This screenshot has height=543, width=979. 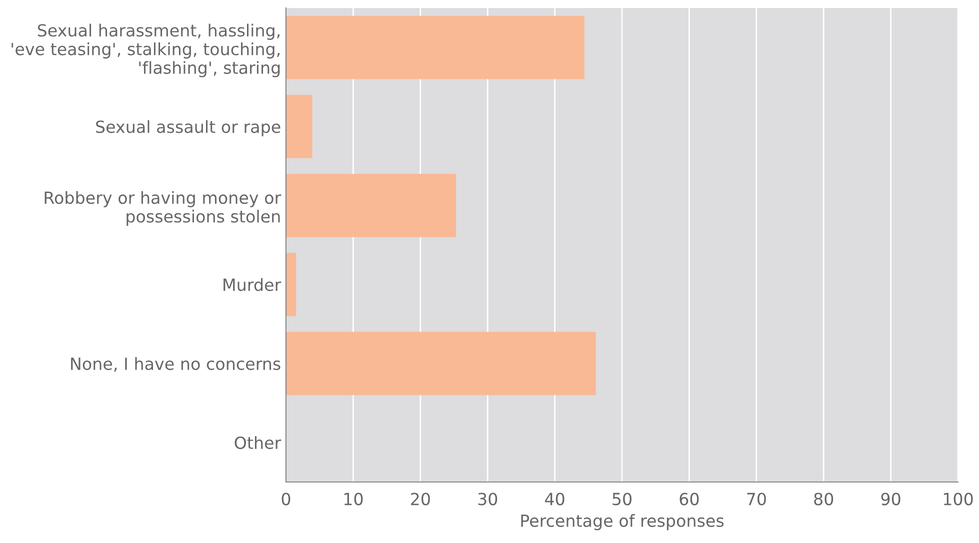 I want to click on x-tick-label: 100, so click(x=958, y=499).